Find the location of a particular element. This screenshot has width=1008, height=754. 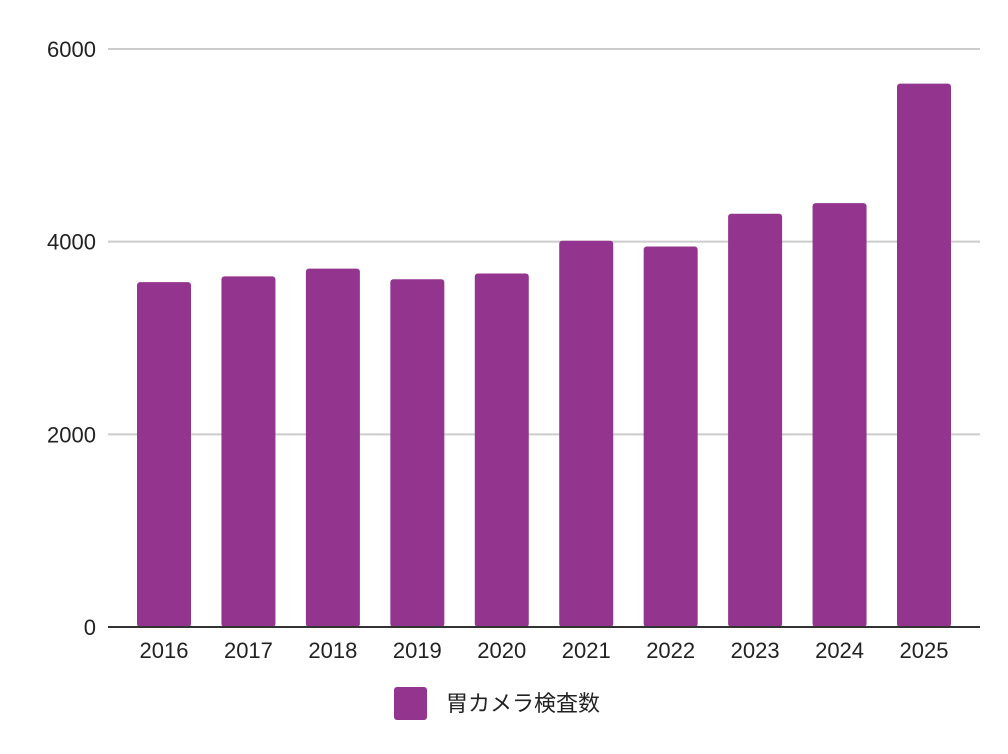

legend: 胃カメラ検査数 is located at coordinates (497, 703).